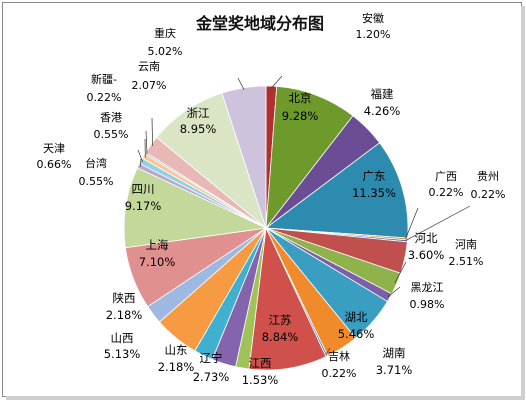  I want to click on slice-name-label: 河北, so click(426, 238).